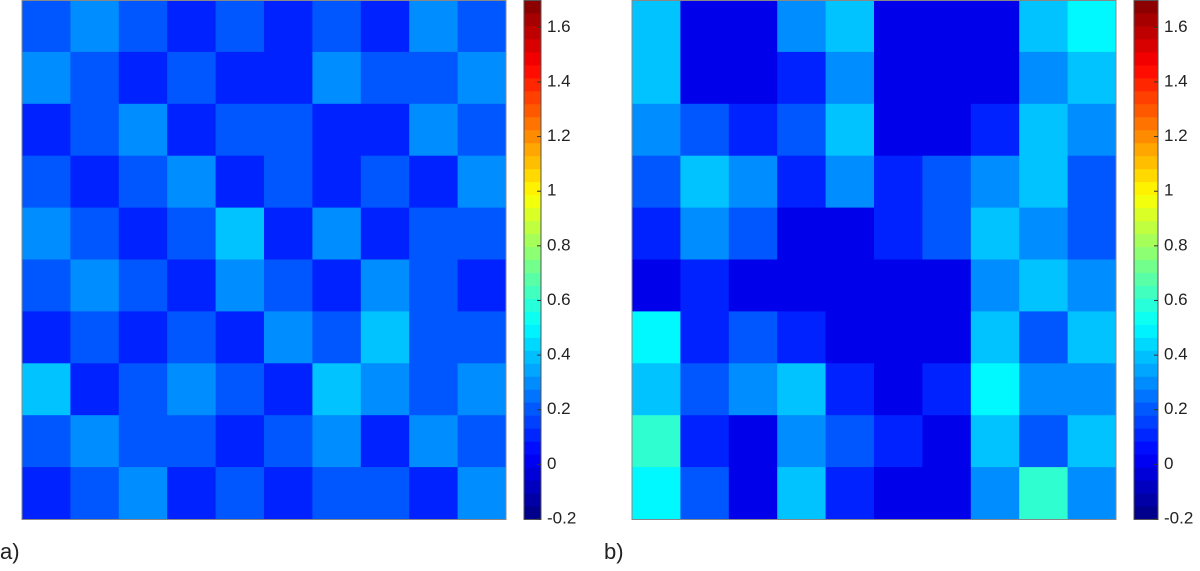  I want to click on colorbar-tick-label: 0.8, so click(559, 244).